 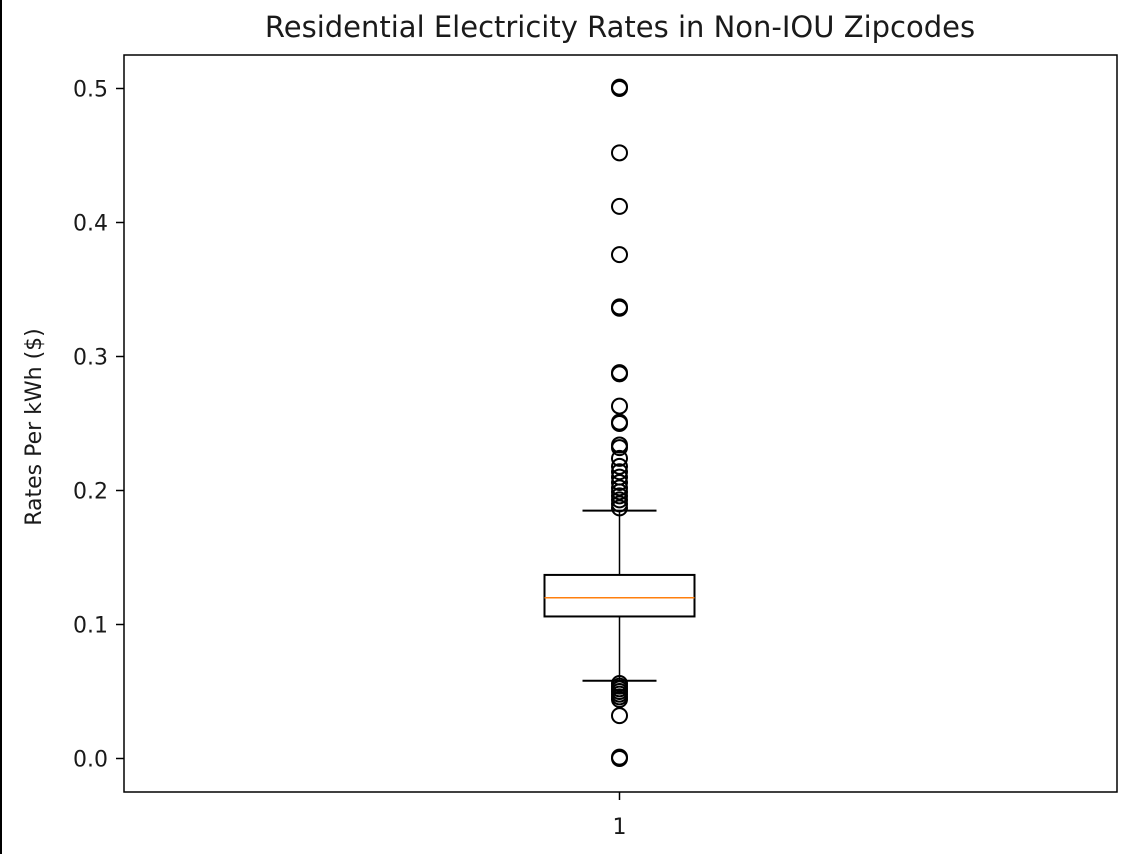 What do you see at coordinates (90, 492) in the screenshot?
I see `y-tick-label: 0.2` at bounding box center [90, 492].